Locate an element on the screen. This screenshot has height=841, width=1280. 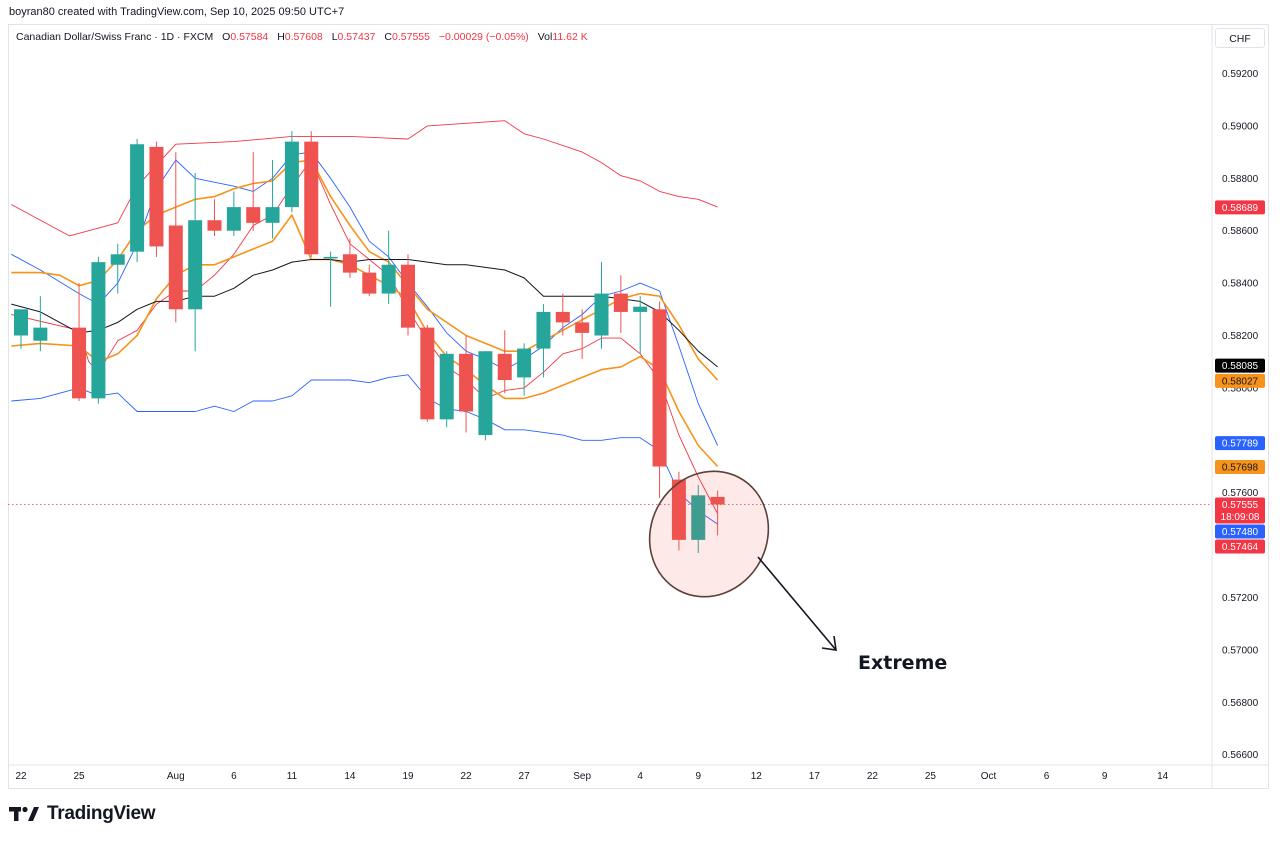
time-tick-label: Oct is located at coordinates (989, 776).